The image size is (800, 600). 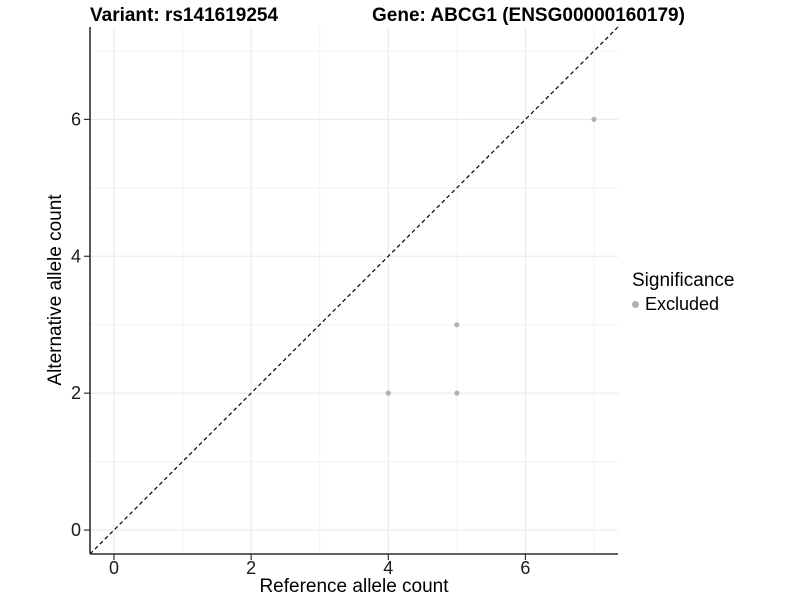 I want to click on plot-title-gene: Gene: ABCG1 (ENSG00000160179), so click(x=528, y=15).